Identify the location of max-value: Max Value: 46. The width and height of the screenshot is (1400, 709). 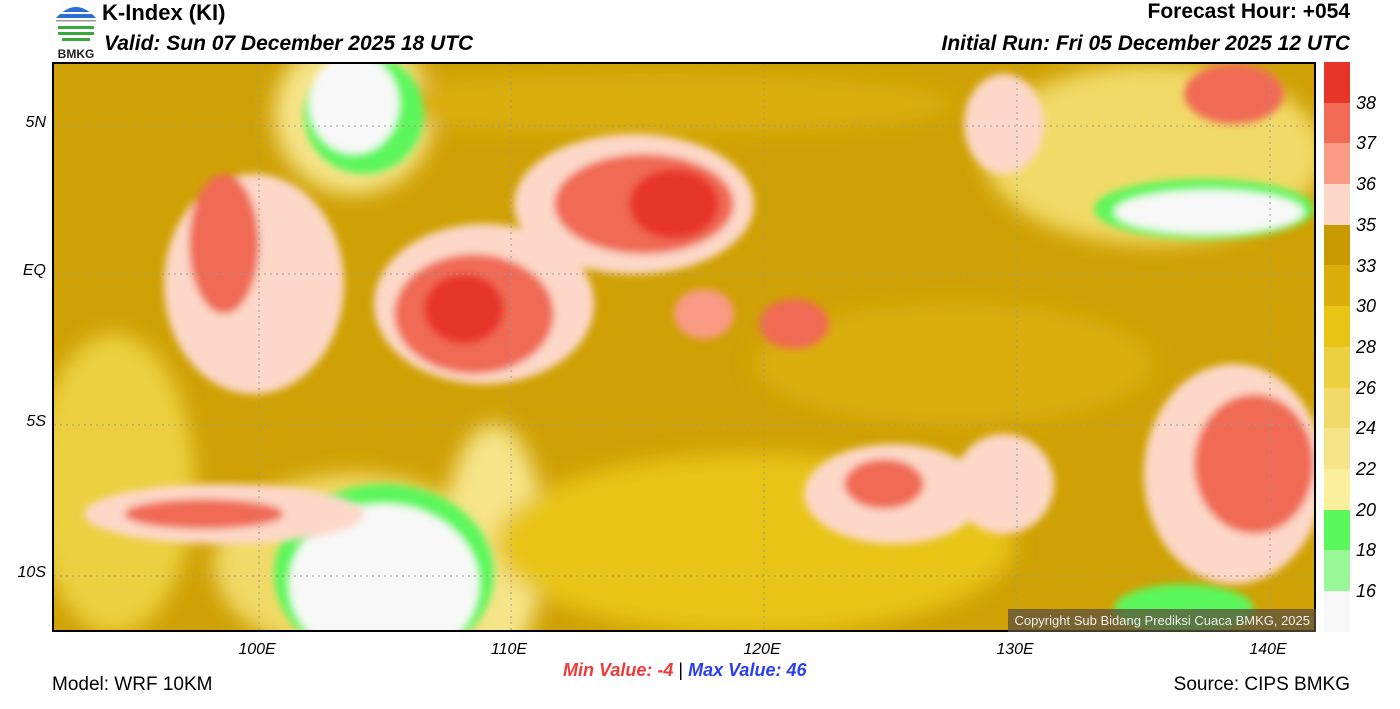
(747, 670).